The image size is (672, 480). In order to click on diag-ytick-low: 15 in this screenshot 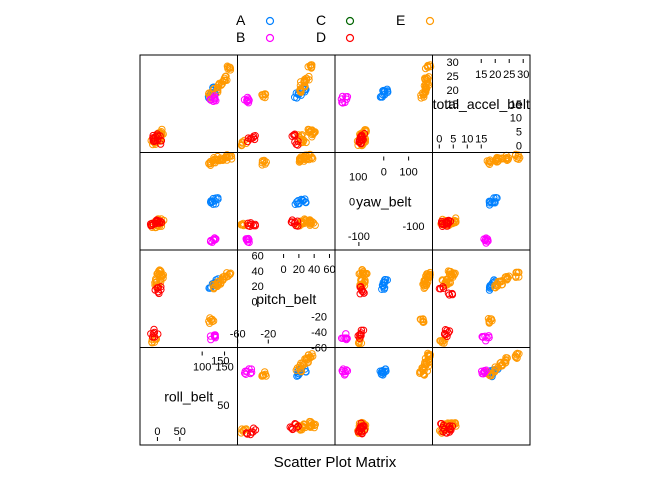, I will do `click(516, 105)`.